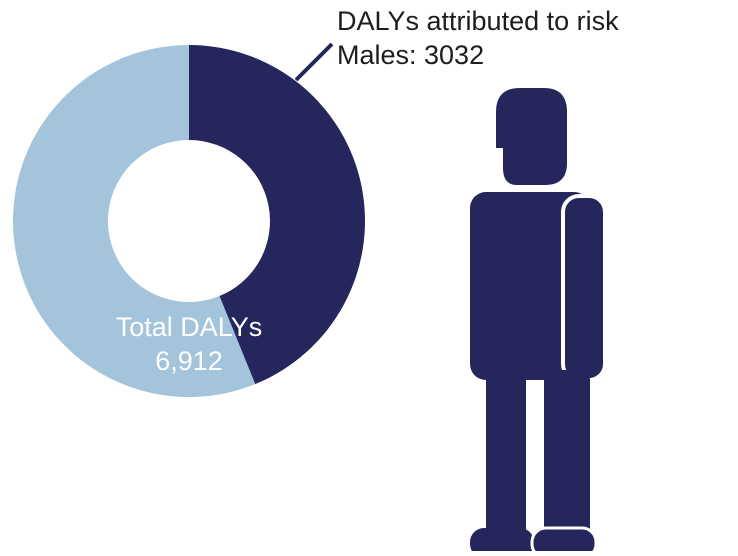 The image size is (738, 556). What do you see at coordinates (189, 344) in the screenshot?
I see `total-label-block: Total DALYs 6,912` at bounding box center [189, 344].